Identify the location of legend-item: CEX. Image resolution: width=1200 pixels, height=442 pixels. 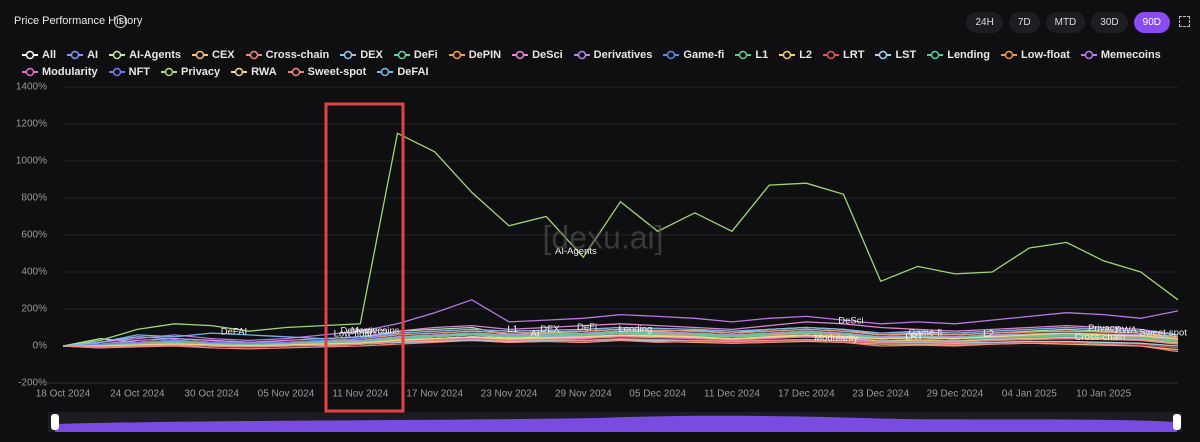
(213, 55).